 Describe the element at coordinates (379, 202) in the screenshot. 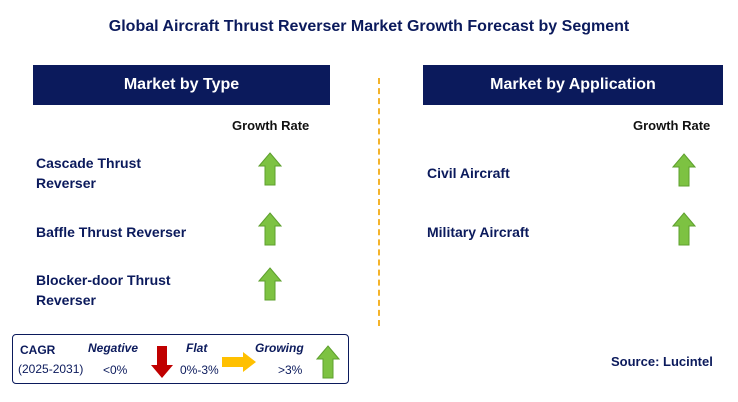

I see `panel-divider` at that location.